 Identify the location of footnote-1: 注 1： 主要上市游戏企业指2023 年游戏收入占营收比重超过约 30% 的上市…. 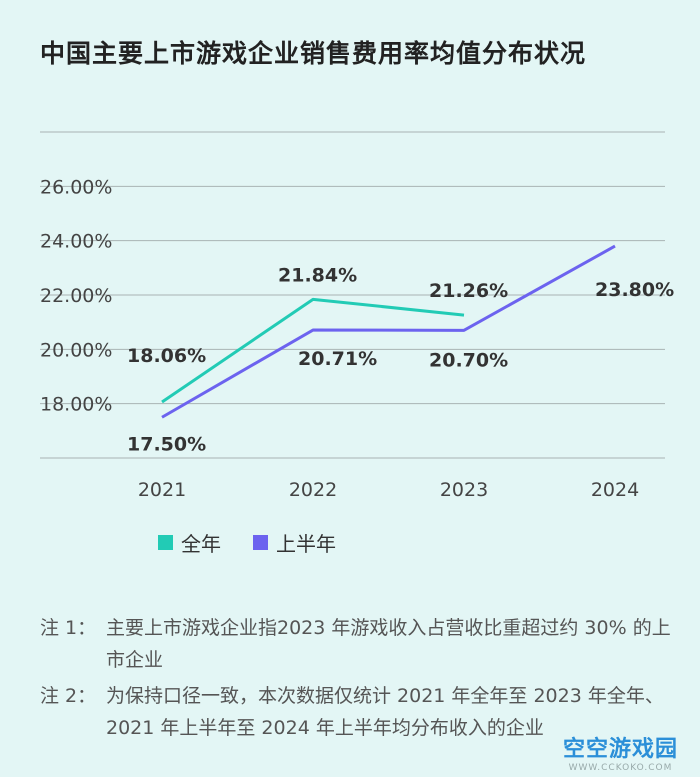
(360, 644).